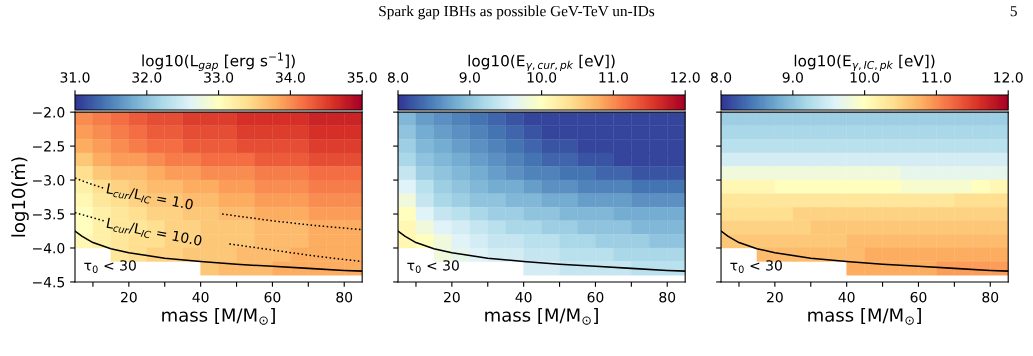 Image resolution: width=1033 pixels, height=356 pixels. What do you see at coordinates (154, 233) in the screenshot?
I see `annotation: L$_{cur}$/L$_{IC}$ = 10.0` at bounding box center [154, 233].